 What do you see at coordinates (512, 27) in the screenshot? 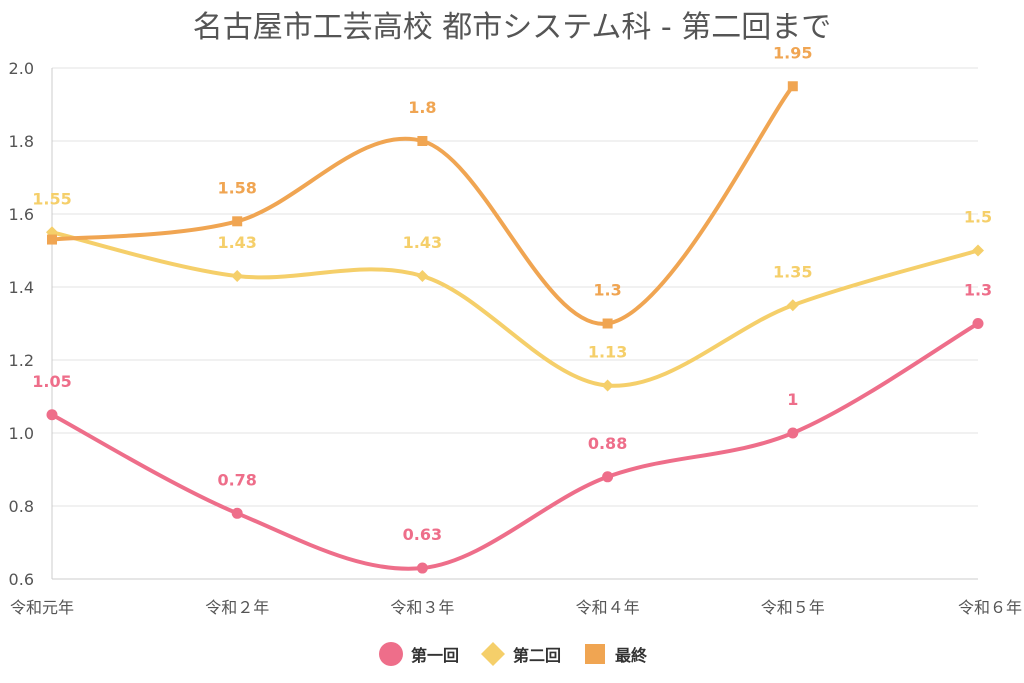
I see `chart-title: 名古屋市工芸高校 都市システム科 - 第二回まで` at bounding box center [512, 27].